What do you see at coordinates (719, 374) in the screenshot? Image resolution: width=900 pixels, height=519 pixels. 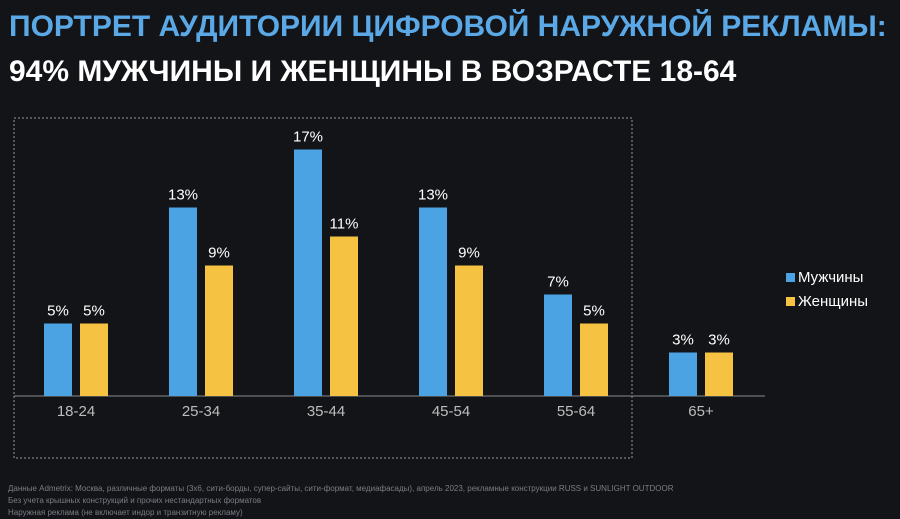 I see `bar-women-65+` at bounding box center [719, 374].